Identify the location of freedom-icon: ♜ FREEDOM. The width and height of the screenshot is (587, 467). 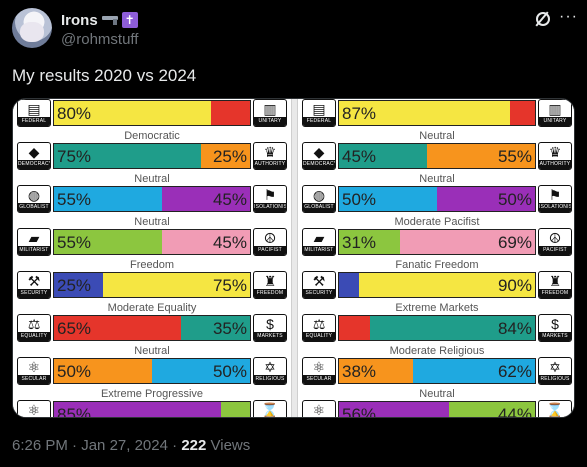
(270, 285).